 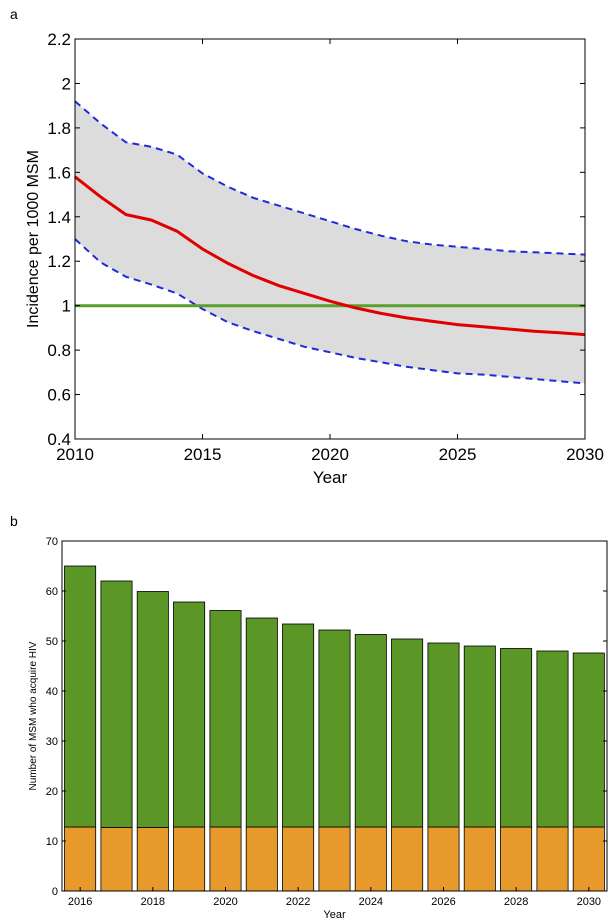 What do you see at coordinates (52, 692) in the screenshot?
I see `y-tick-label: 40` at bounding box center [52, 692].